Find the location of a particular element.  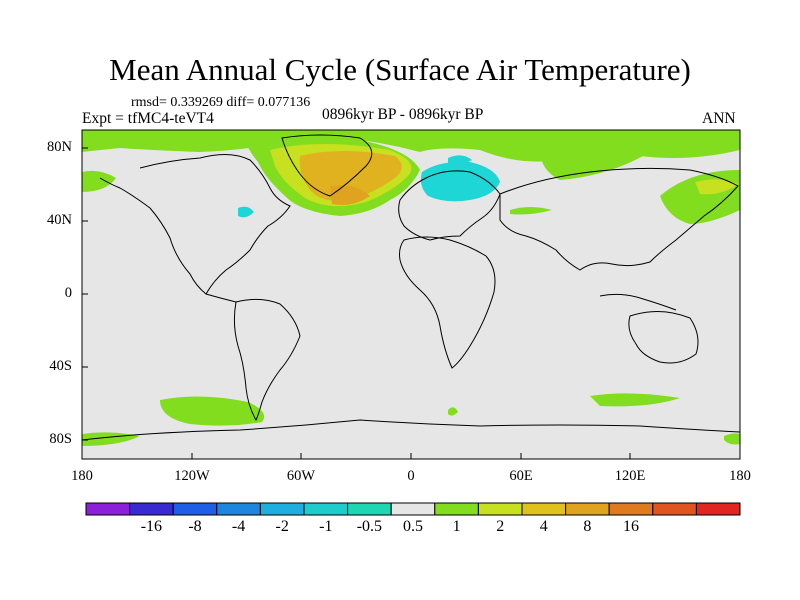

xtick-label-60w: 60W is located at coordinates (301, 476).